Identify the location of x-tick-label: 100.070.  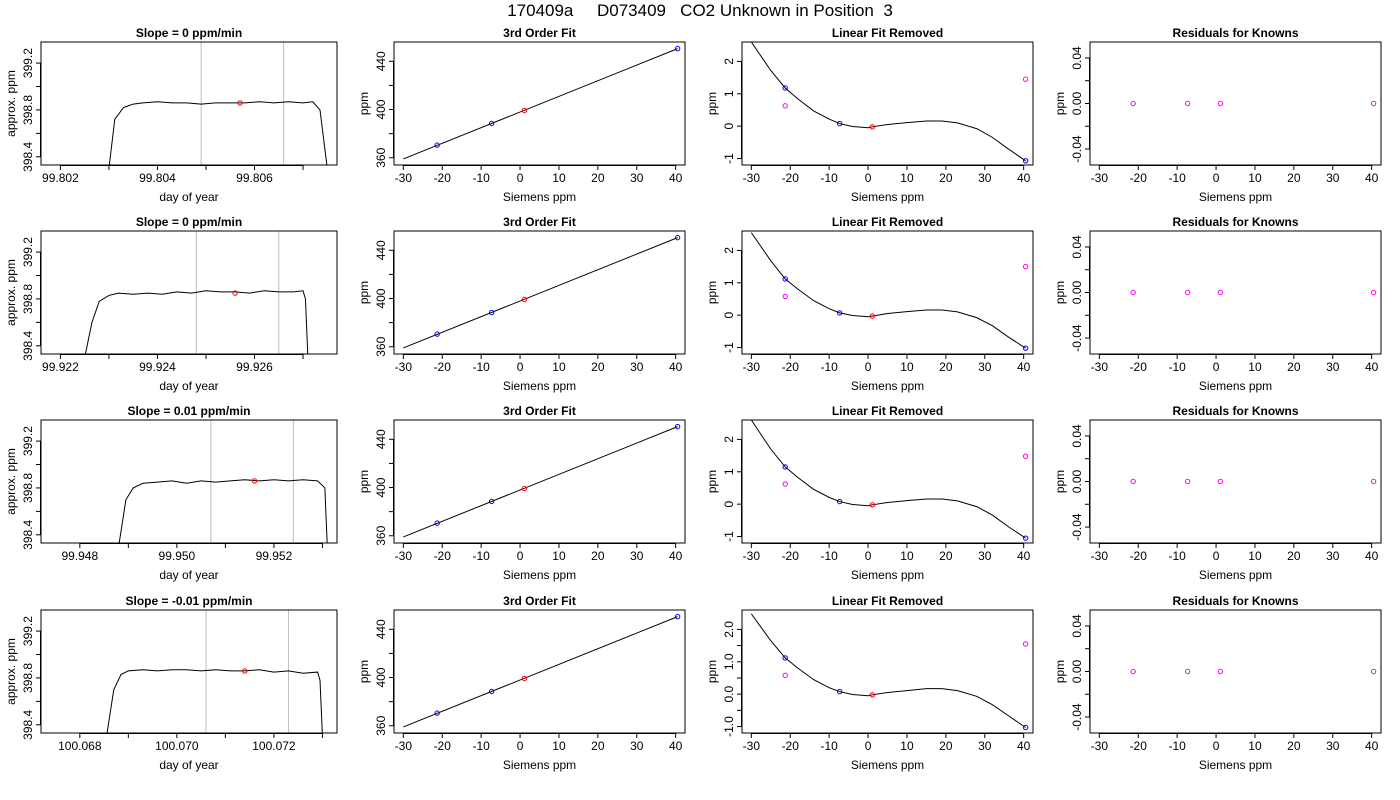
(177, 746).